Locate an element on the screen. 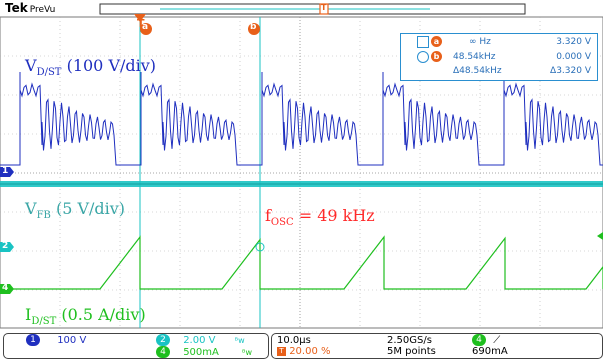  ch4-marker-num: 4 is located at coordinates (5, 288).